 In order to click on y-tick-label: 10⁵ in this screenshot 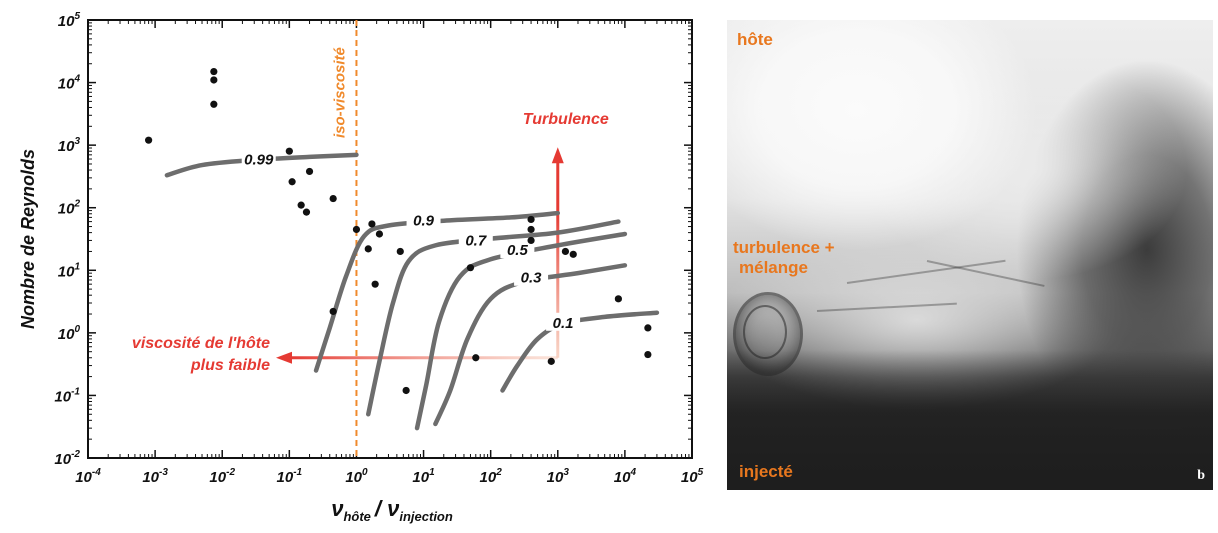, I will do `click(69, 20)`.